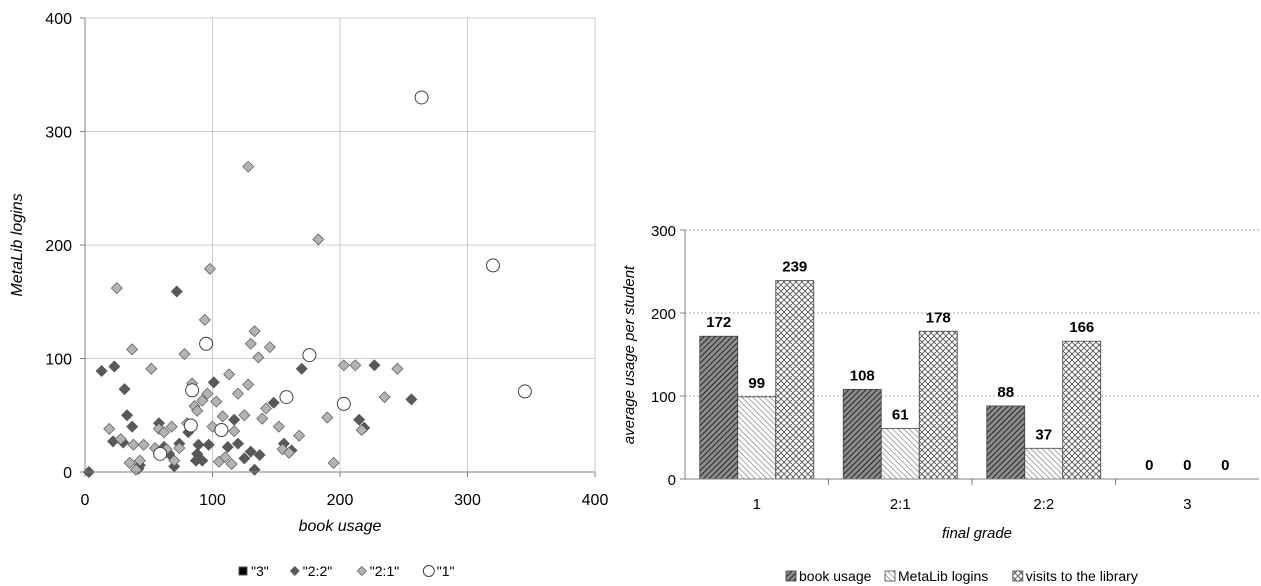  Describe the element at coordinates (467, 500) in the screenshot. I see `scatter-x-tick-label: 300` at that location.